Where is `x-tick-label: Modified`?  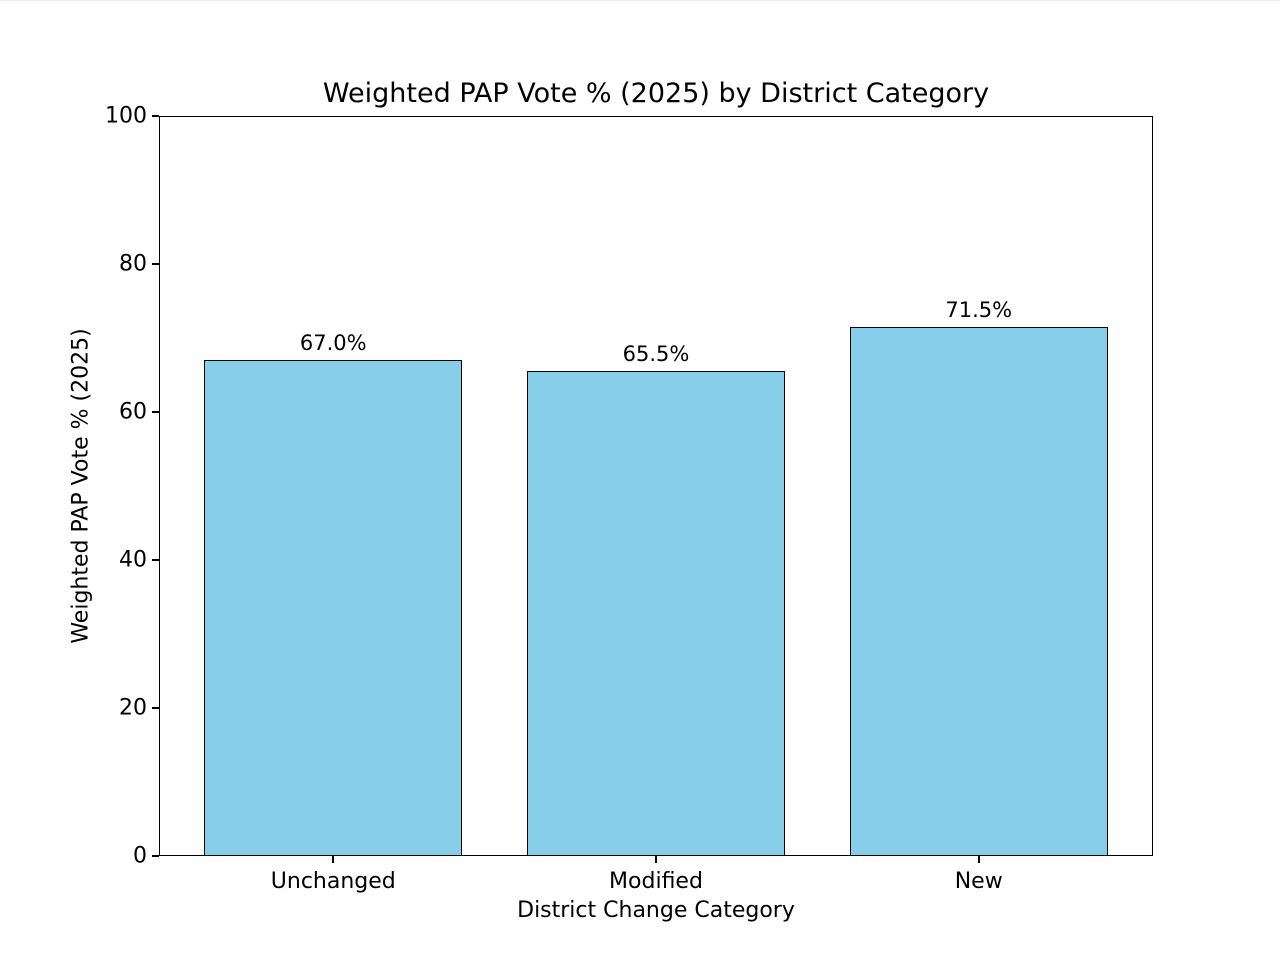
x-tick-label: Modified is located at coordinates (656, 881).